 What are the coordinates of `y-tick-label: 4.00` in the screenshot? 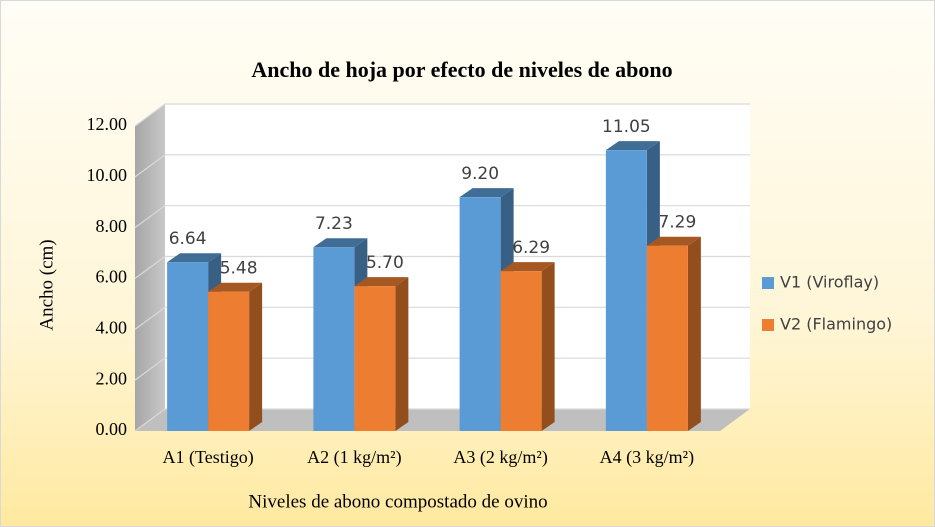 It's located at (112, 327).